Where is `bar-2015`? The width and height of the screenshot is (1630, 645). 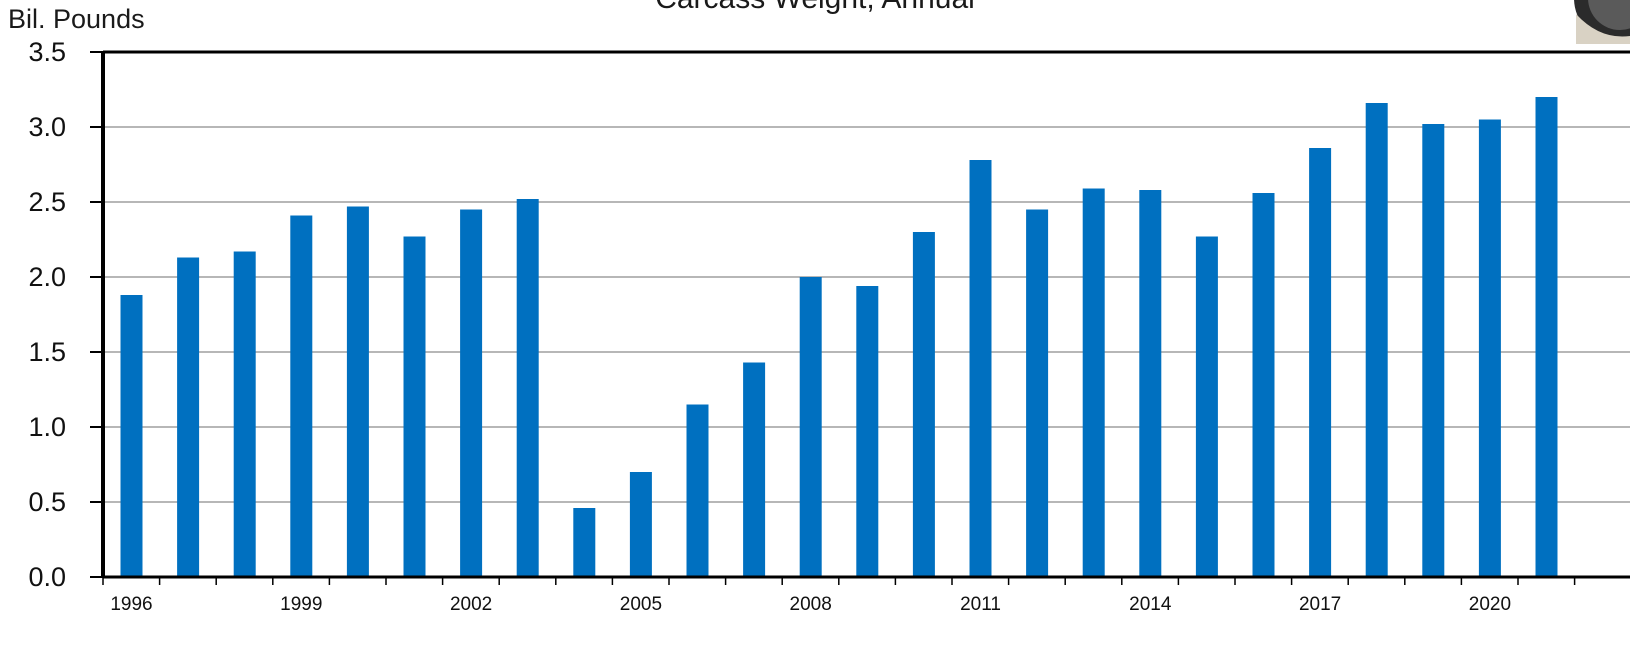
bar-2015 is located at coordinates (1206, 406).